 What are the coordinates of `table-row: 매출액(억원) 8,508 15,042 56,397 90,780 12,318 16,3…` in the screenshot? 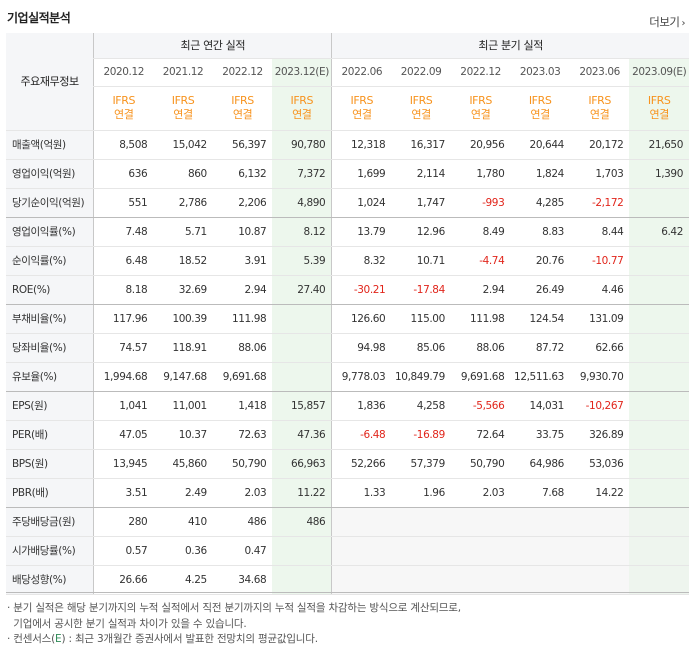 It's located at (347, 145).